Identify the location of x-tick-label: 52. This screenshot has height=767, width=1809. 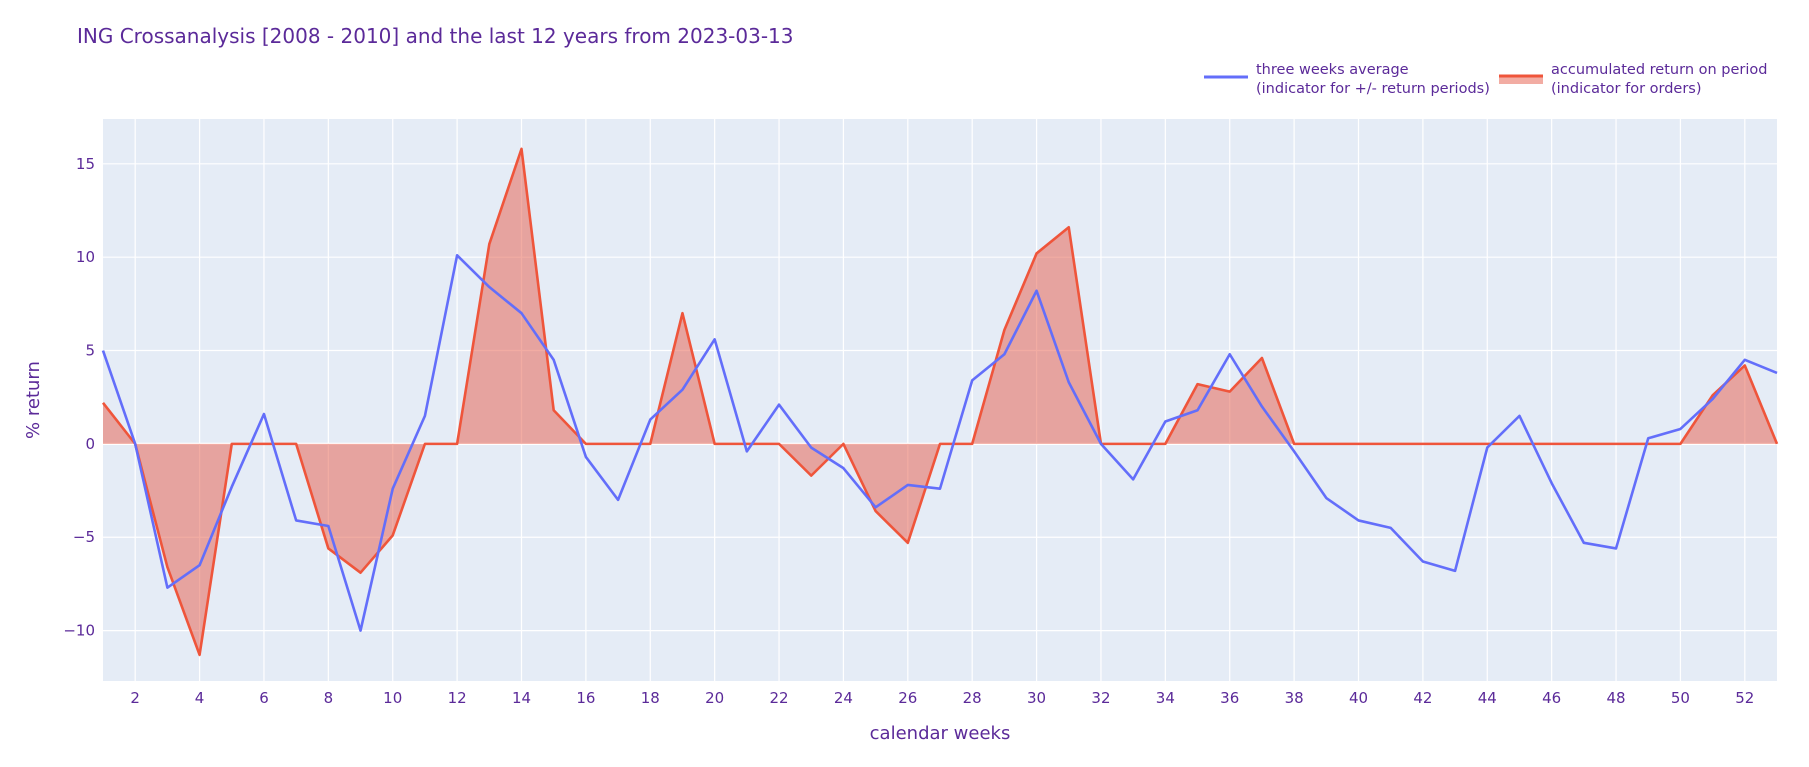
(1744, 698).